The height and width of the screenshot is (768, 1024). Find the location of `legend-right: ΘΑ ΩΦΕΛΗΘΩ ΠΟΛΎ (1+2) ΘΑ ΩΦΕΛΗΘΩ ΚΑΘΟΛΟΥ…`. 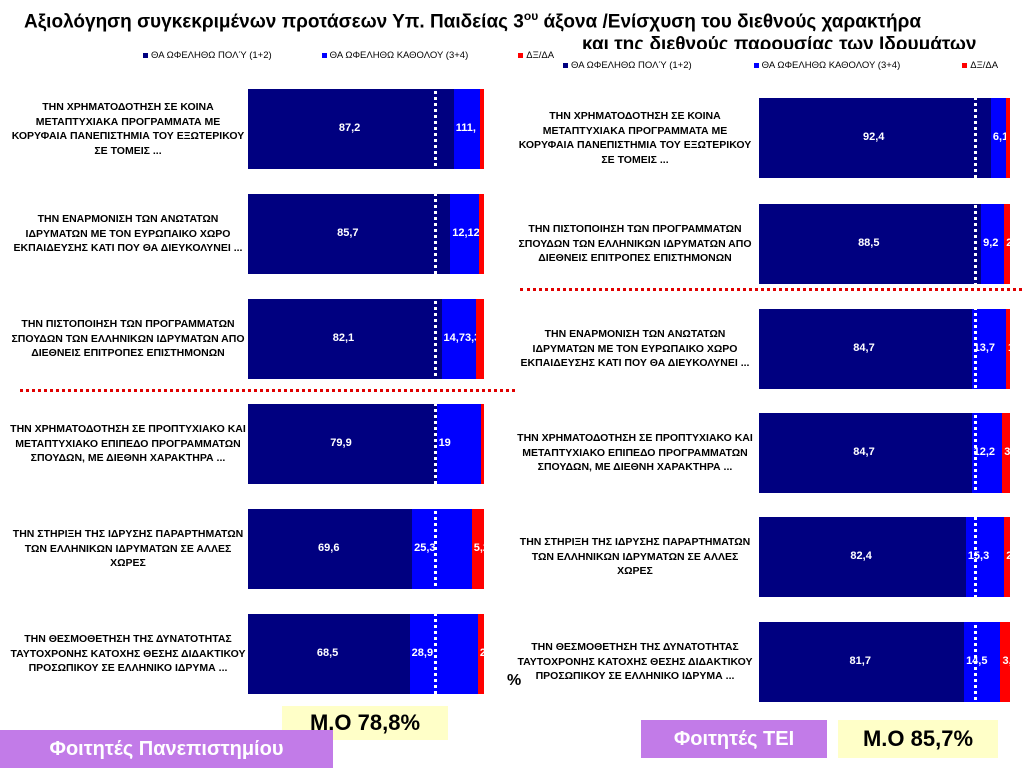

legend-right: ΘΑ ΩΦΕΛΗΘΩ ΠΟΛΎ (1+2) ΘΑ ΩΦΕΛΗΘΩ ΚΑΘΟΛΟΥ… is located at coordinates (780, 65).